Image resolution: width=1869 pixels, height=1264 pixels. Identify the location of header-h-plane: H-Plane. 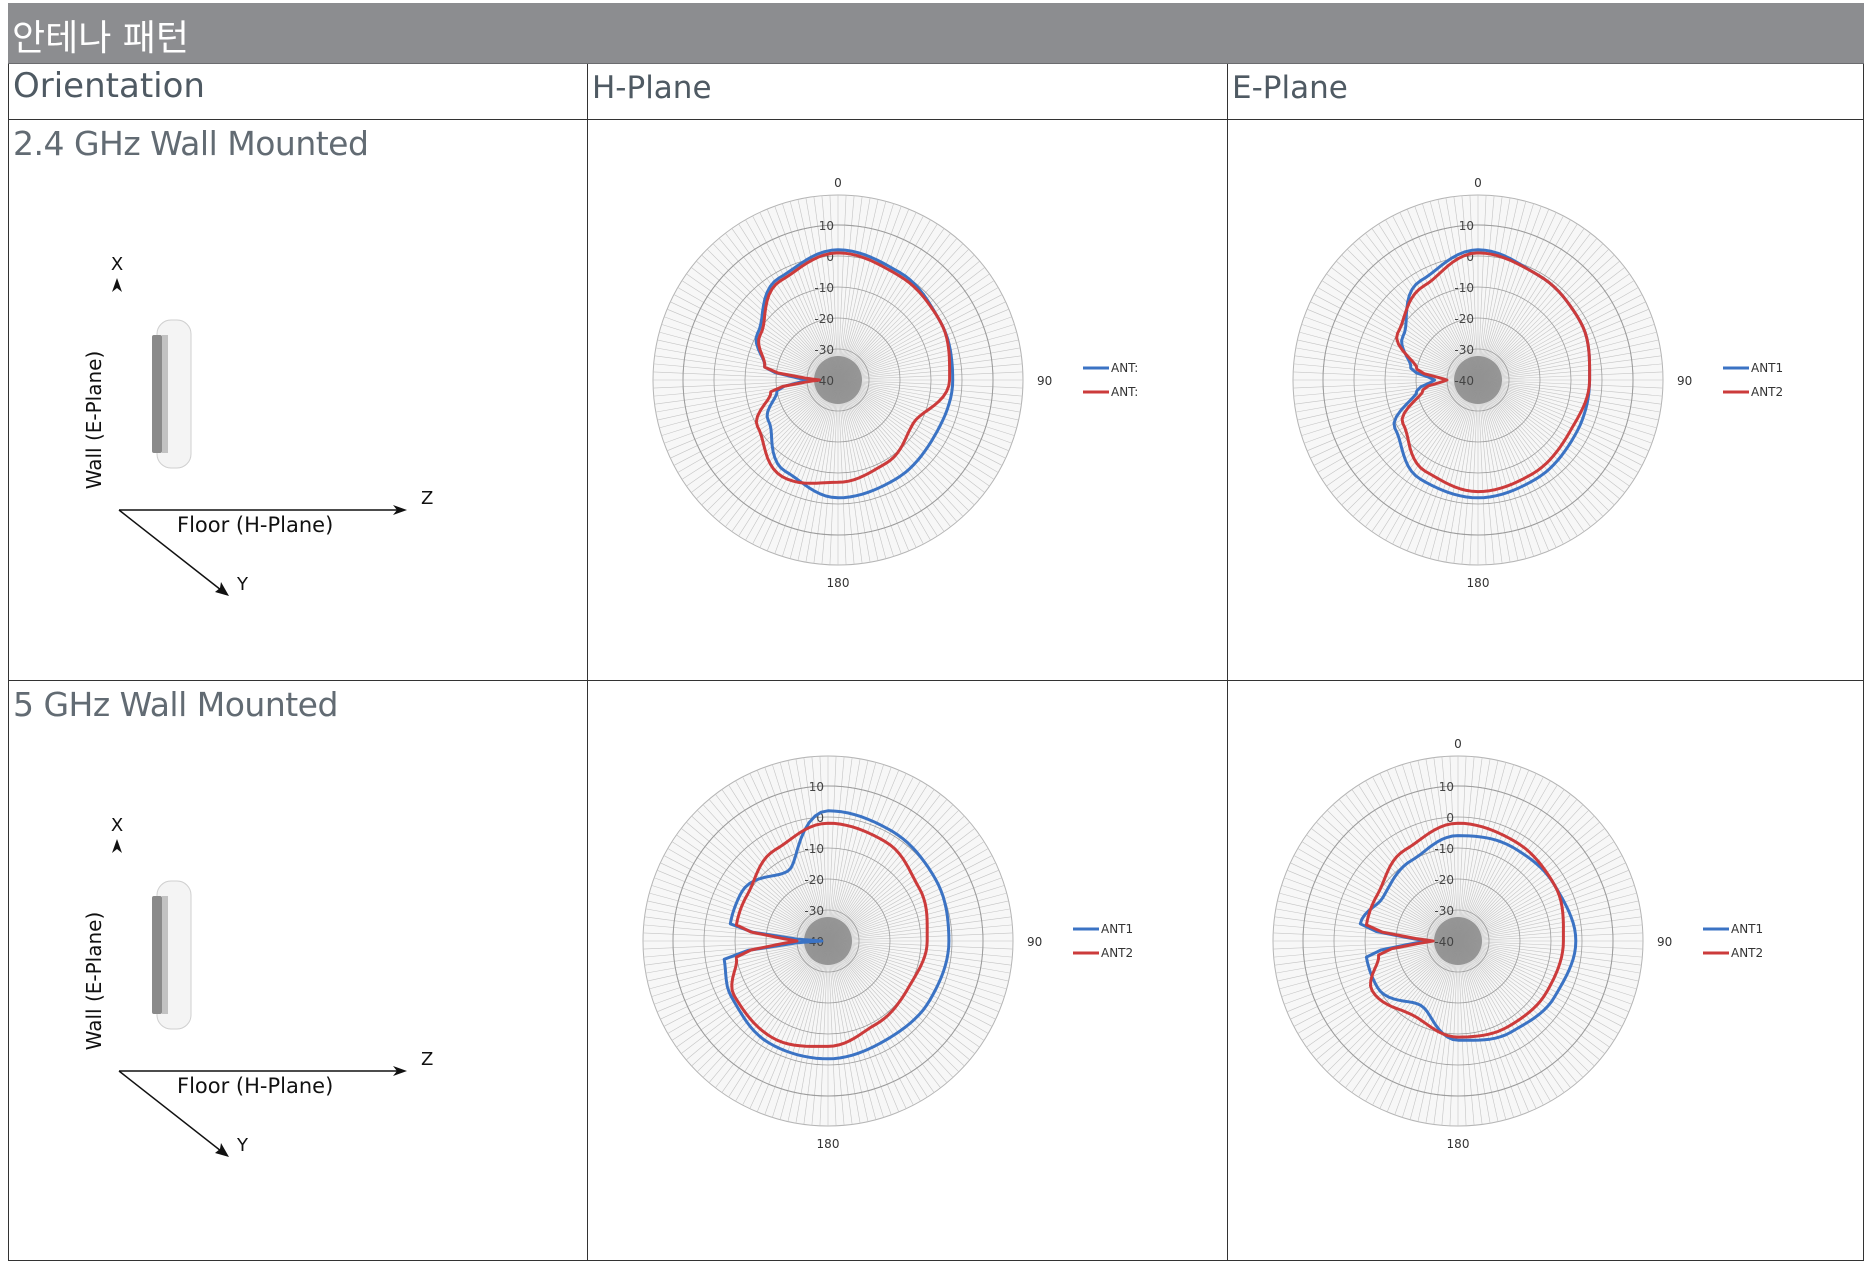
(652, 88).